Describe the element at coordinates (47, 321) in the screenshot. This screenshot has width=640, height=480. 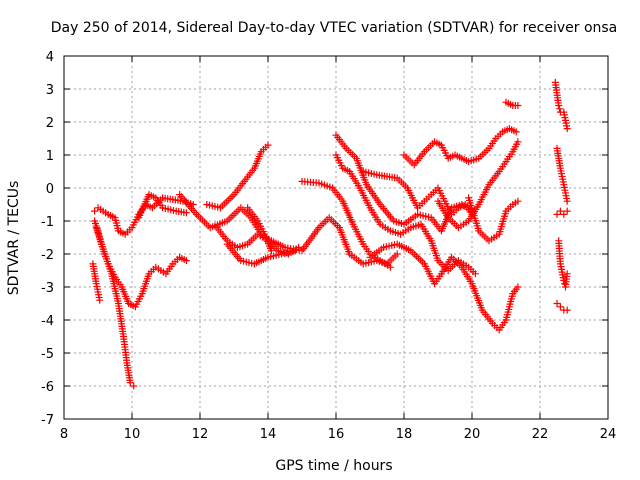
I see `y-tick-label: -4` at that location.